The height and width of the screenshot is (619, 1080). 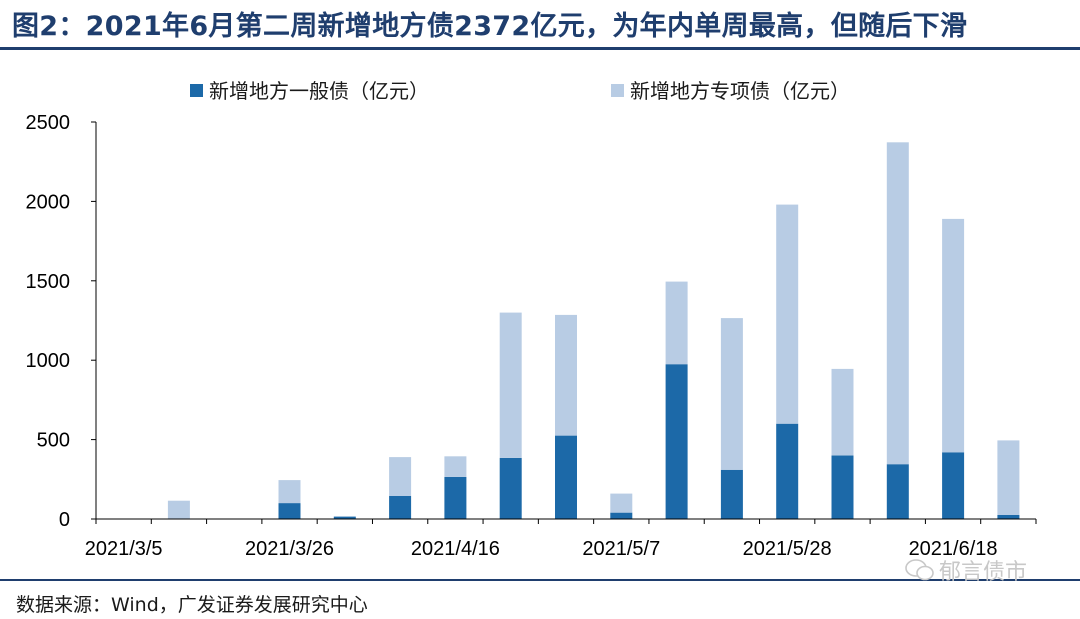 I want to click on y-tick-label: 2500, so click(x=48, y=123).